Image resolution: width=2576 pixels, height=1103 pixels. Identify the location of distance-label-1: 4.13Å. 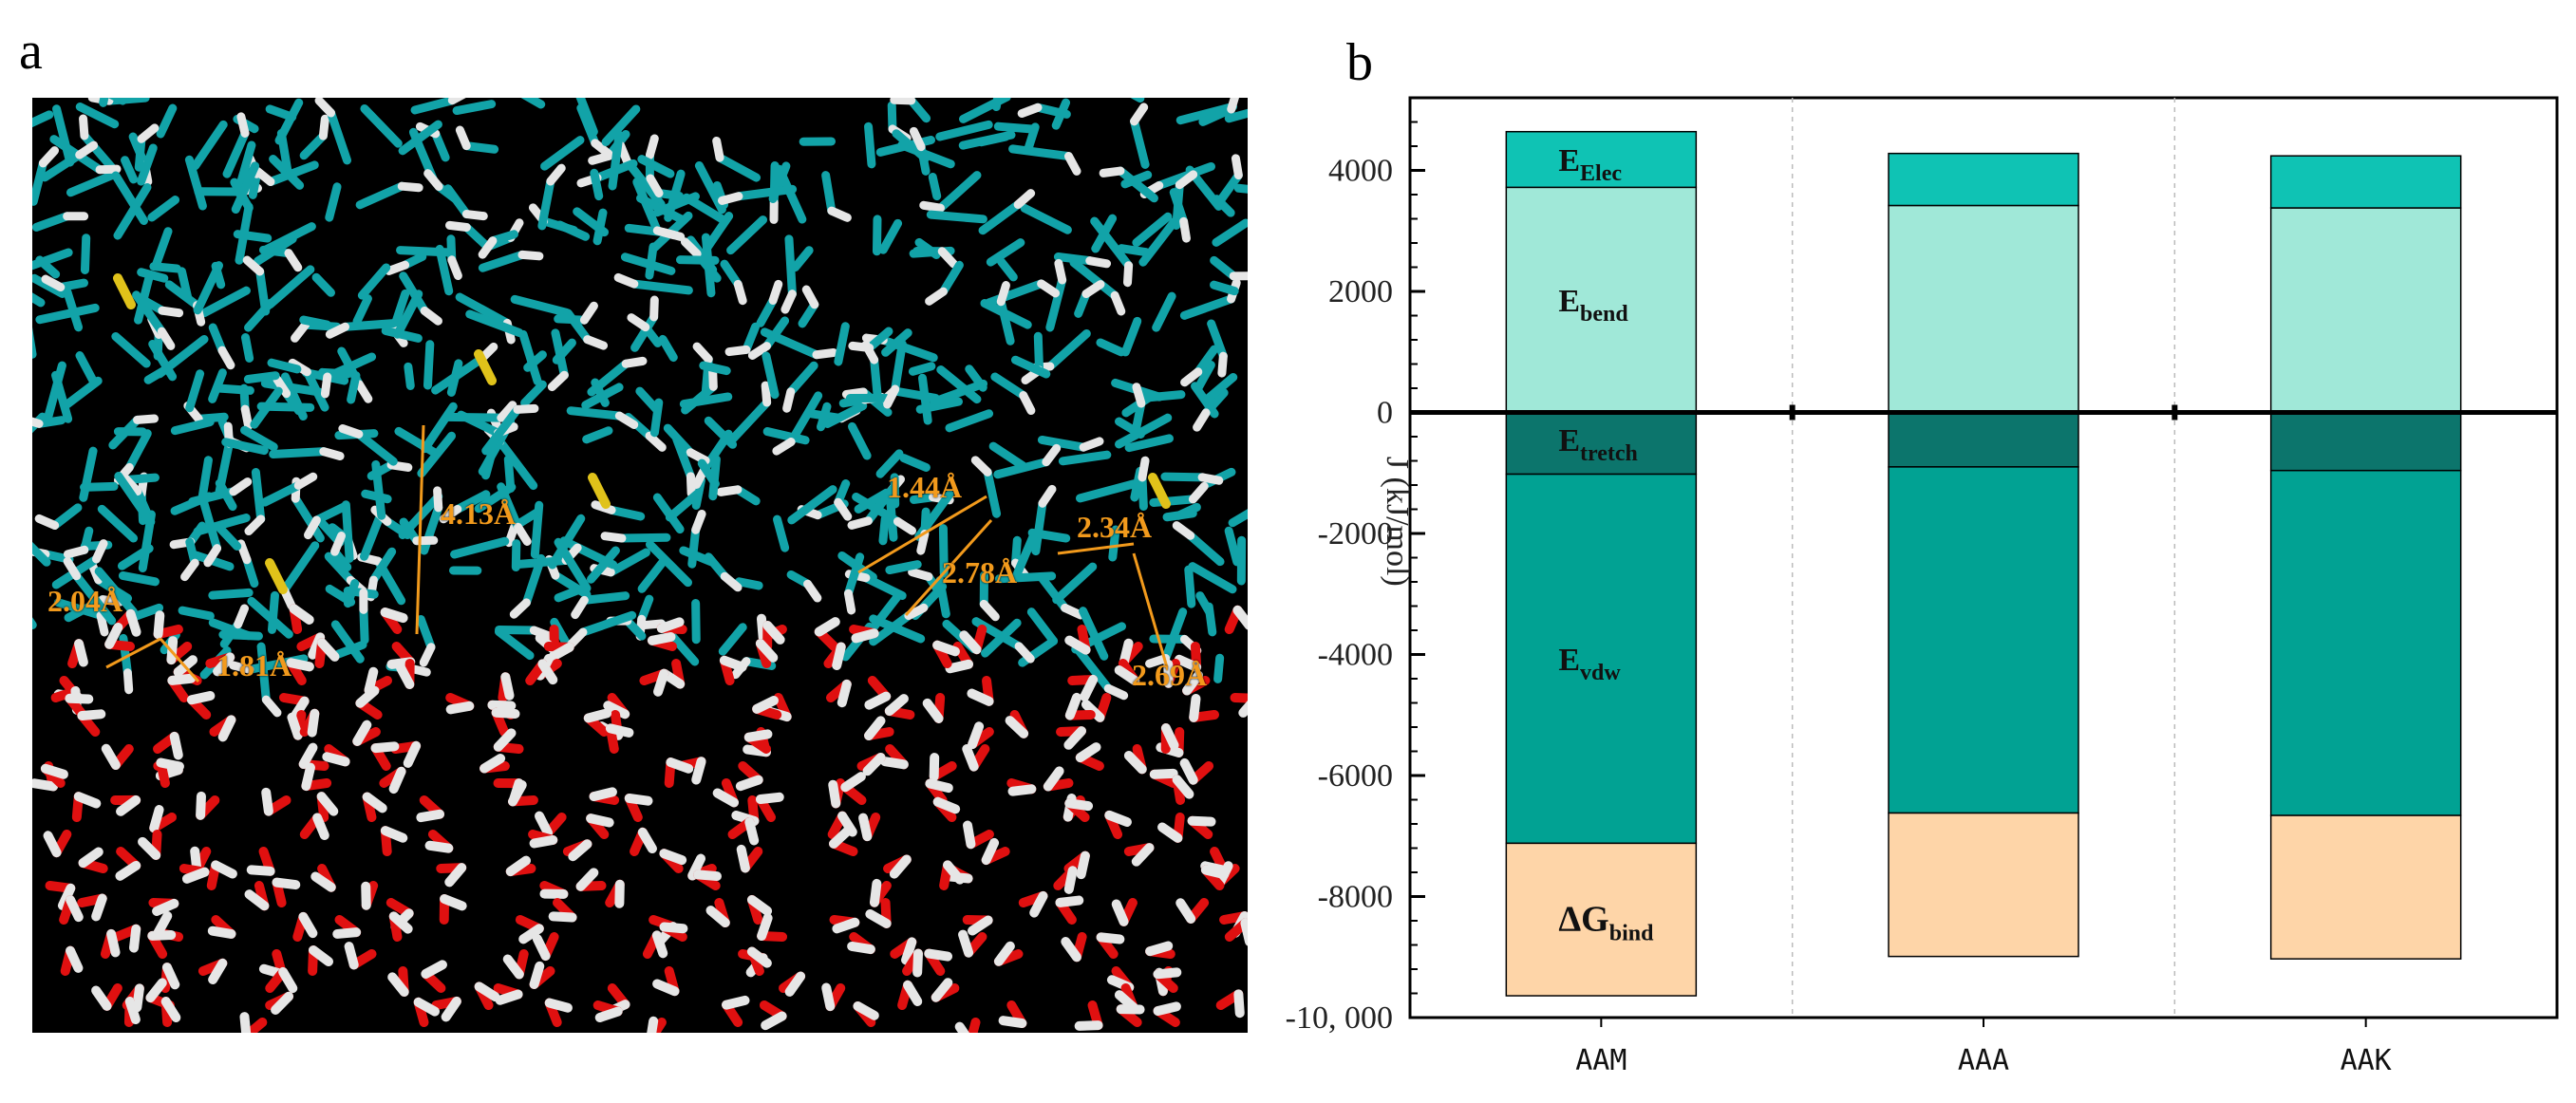
(478, 514).